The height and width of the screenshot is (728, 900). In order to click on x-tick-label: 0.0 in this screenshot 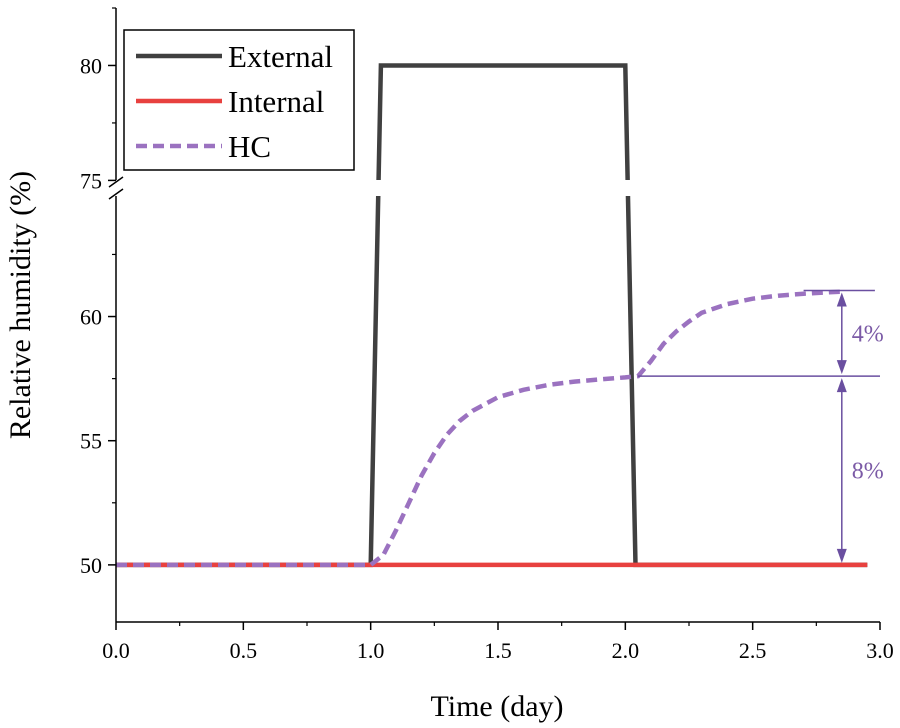, I will do `click(116, 650)`.